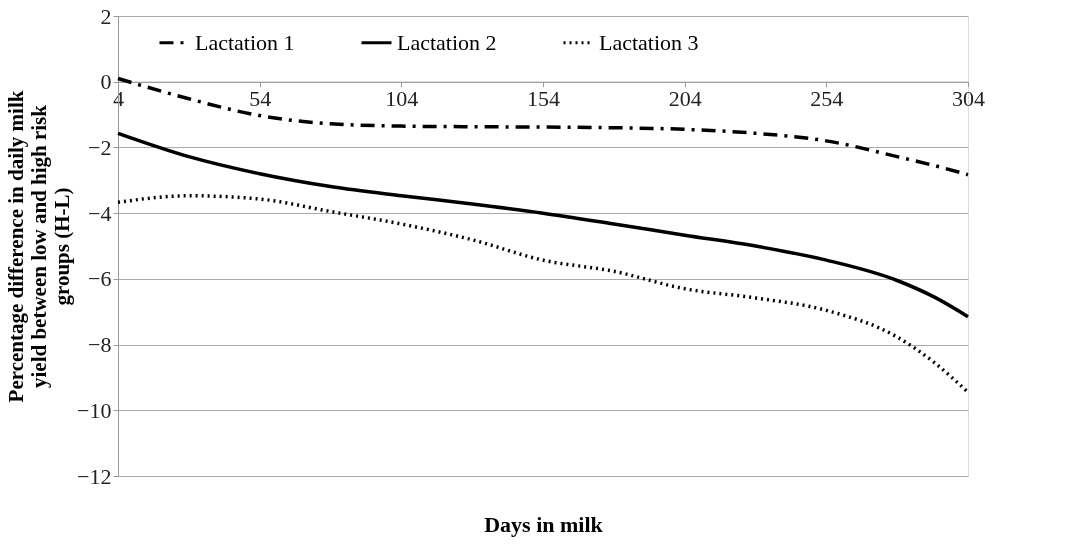 The height and width of the screenshot is (556, 1073). What do you see at coordinates (447, 42) in the screenshot?
I see `legend-label: Lactation 2` at bounding box center [447, 42].